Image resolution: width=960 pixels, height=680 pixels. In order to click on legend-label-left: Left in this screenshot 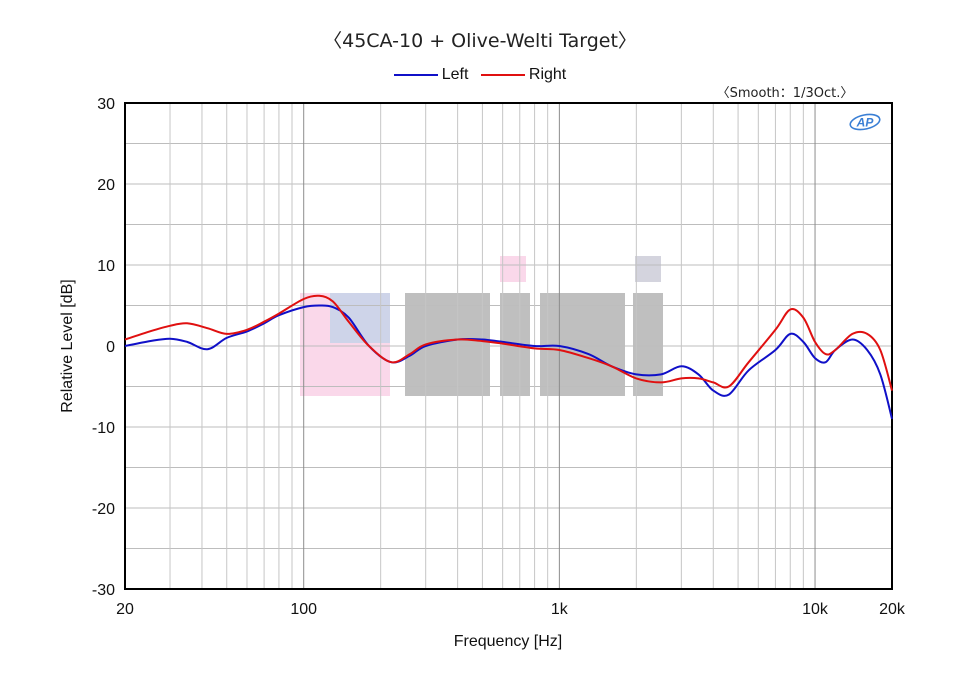, I will do `click(455, 74)`.